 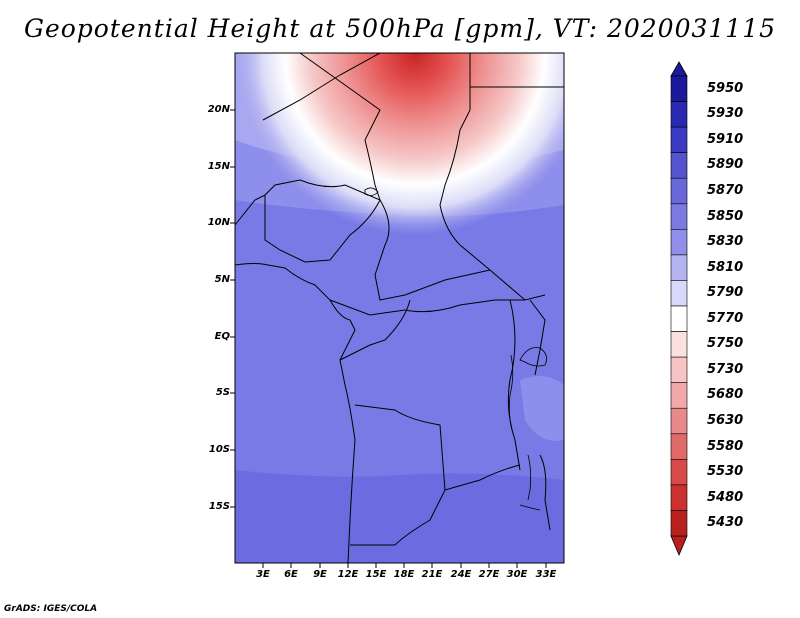 I want to click on lake-victoria, so click(x=533, y=357).